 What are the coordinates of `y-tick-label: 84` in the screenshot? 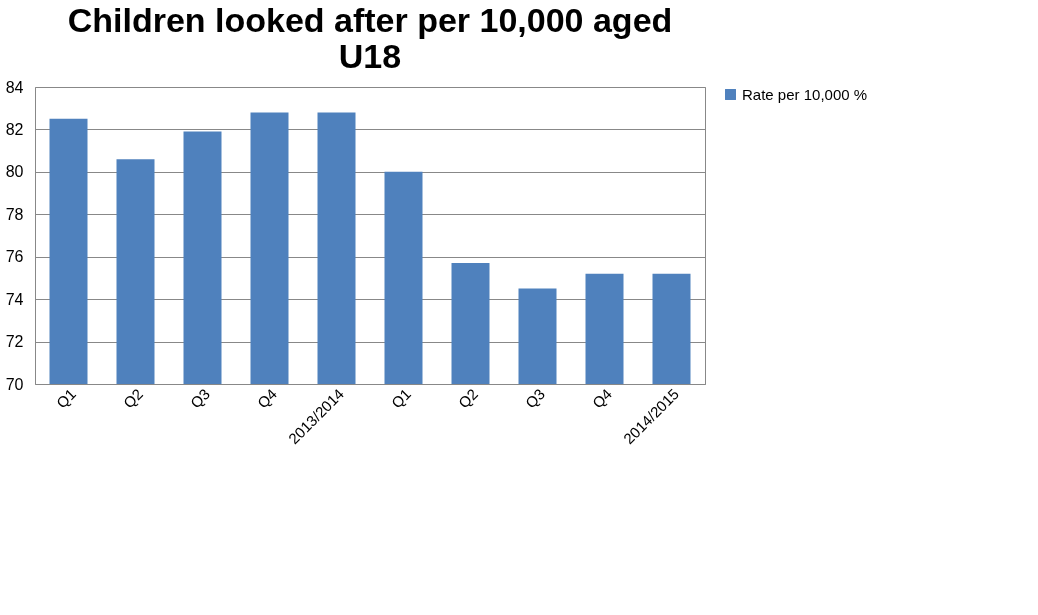 It's located at (14, 87).